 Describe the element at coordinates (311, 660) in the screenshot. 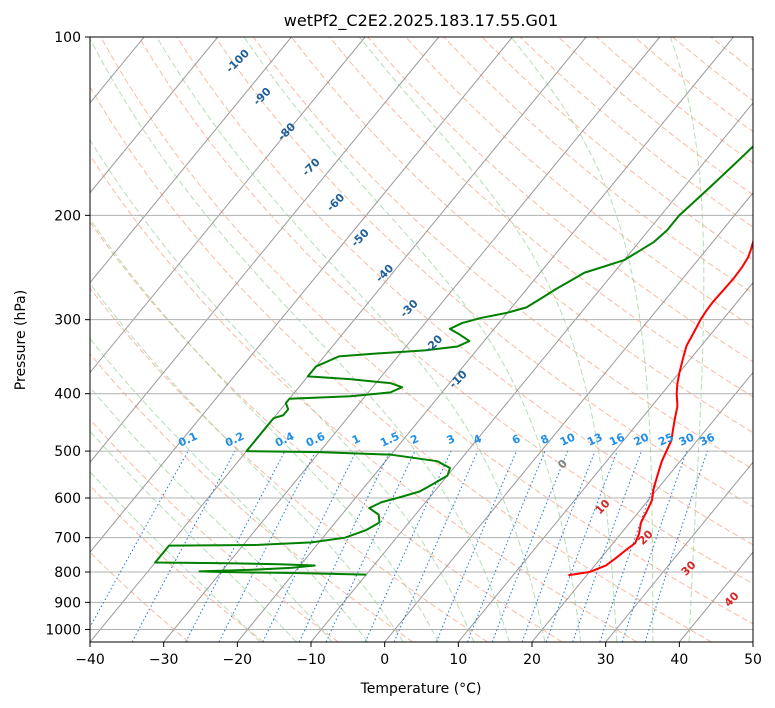

I see `x-tick-label: −10` at that location.